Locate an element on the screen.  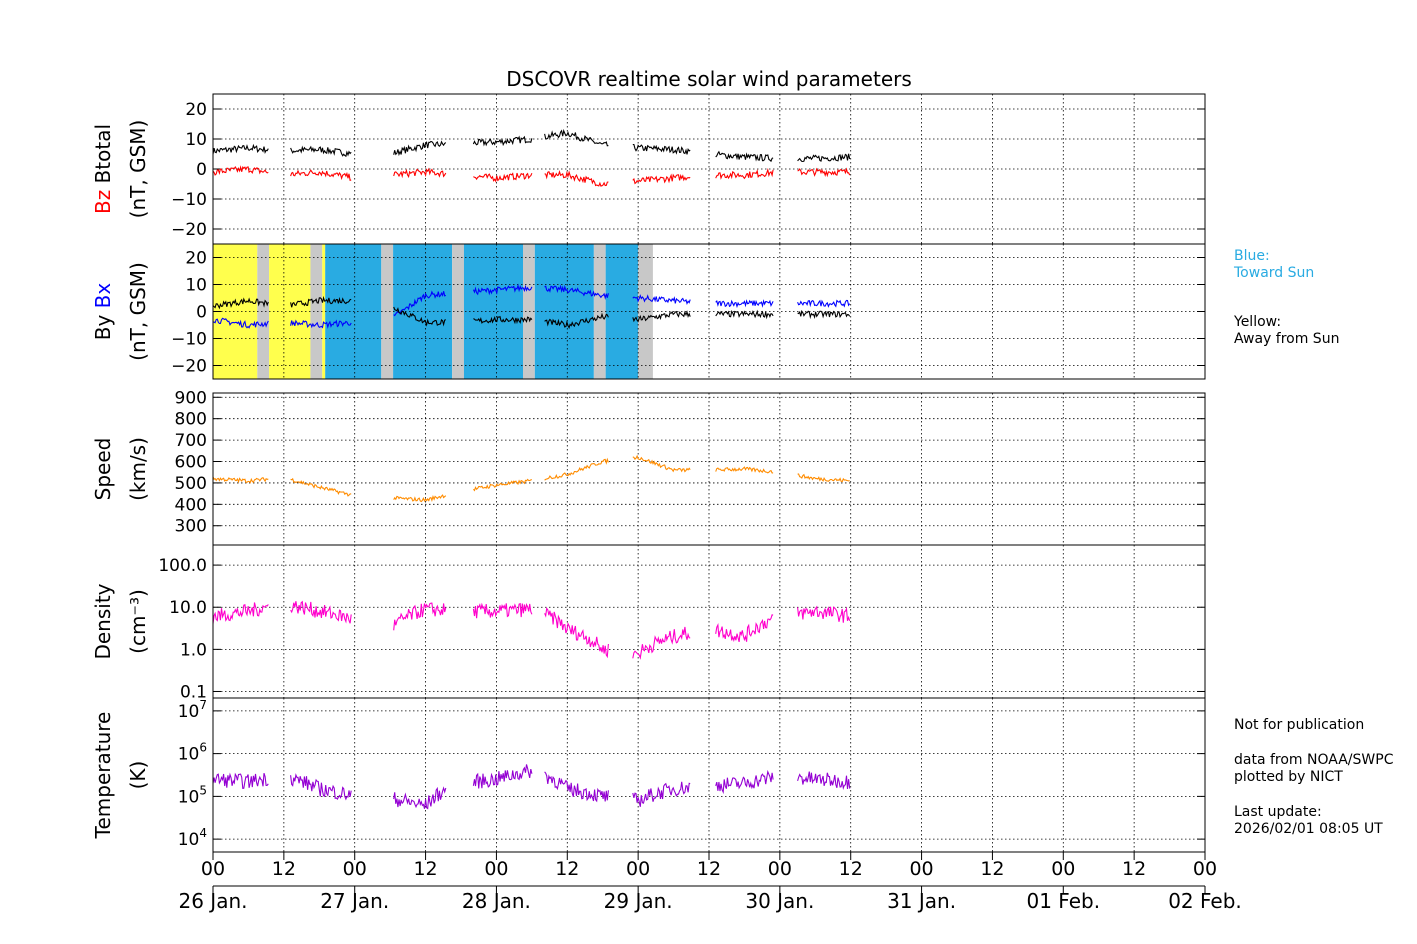
source-line-1: data from NOAA/SWPC is located at coordinates (1314, 760).